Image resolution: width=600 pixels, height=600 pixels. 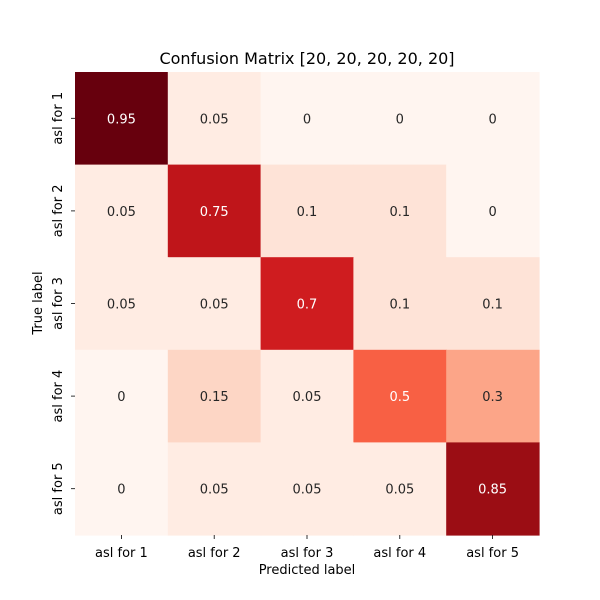 I want to click on x-tick-label: asl for 2, so click(x=214, y=553).